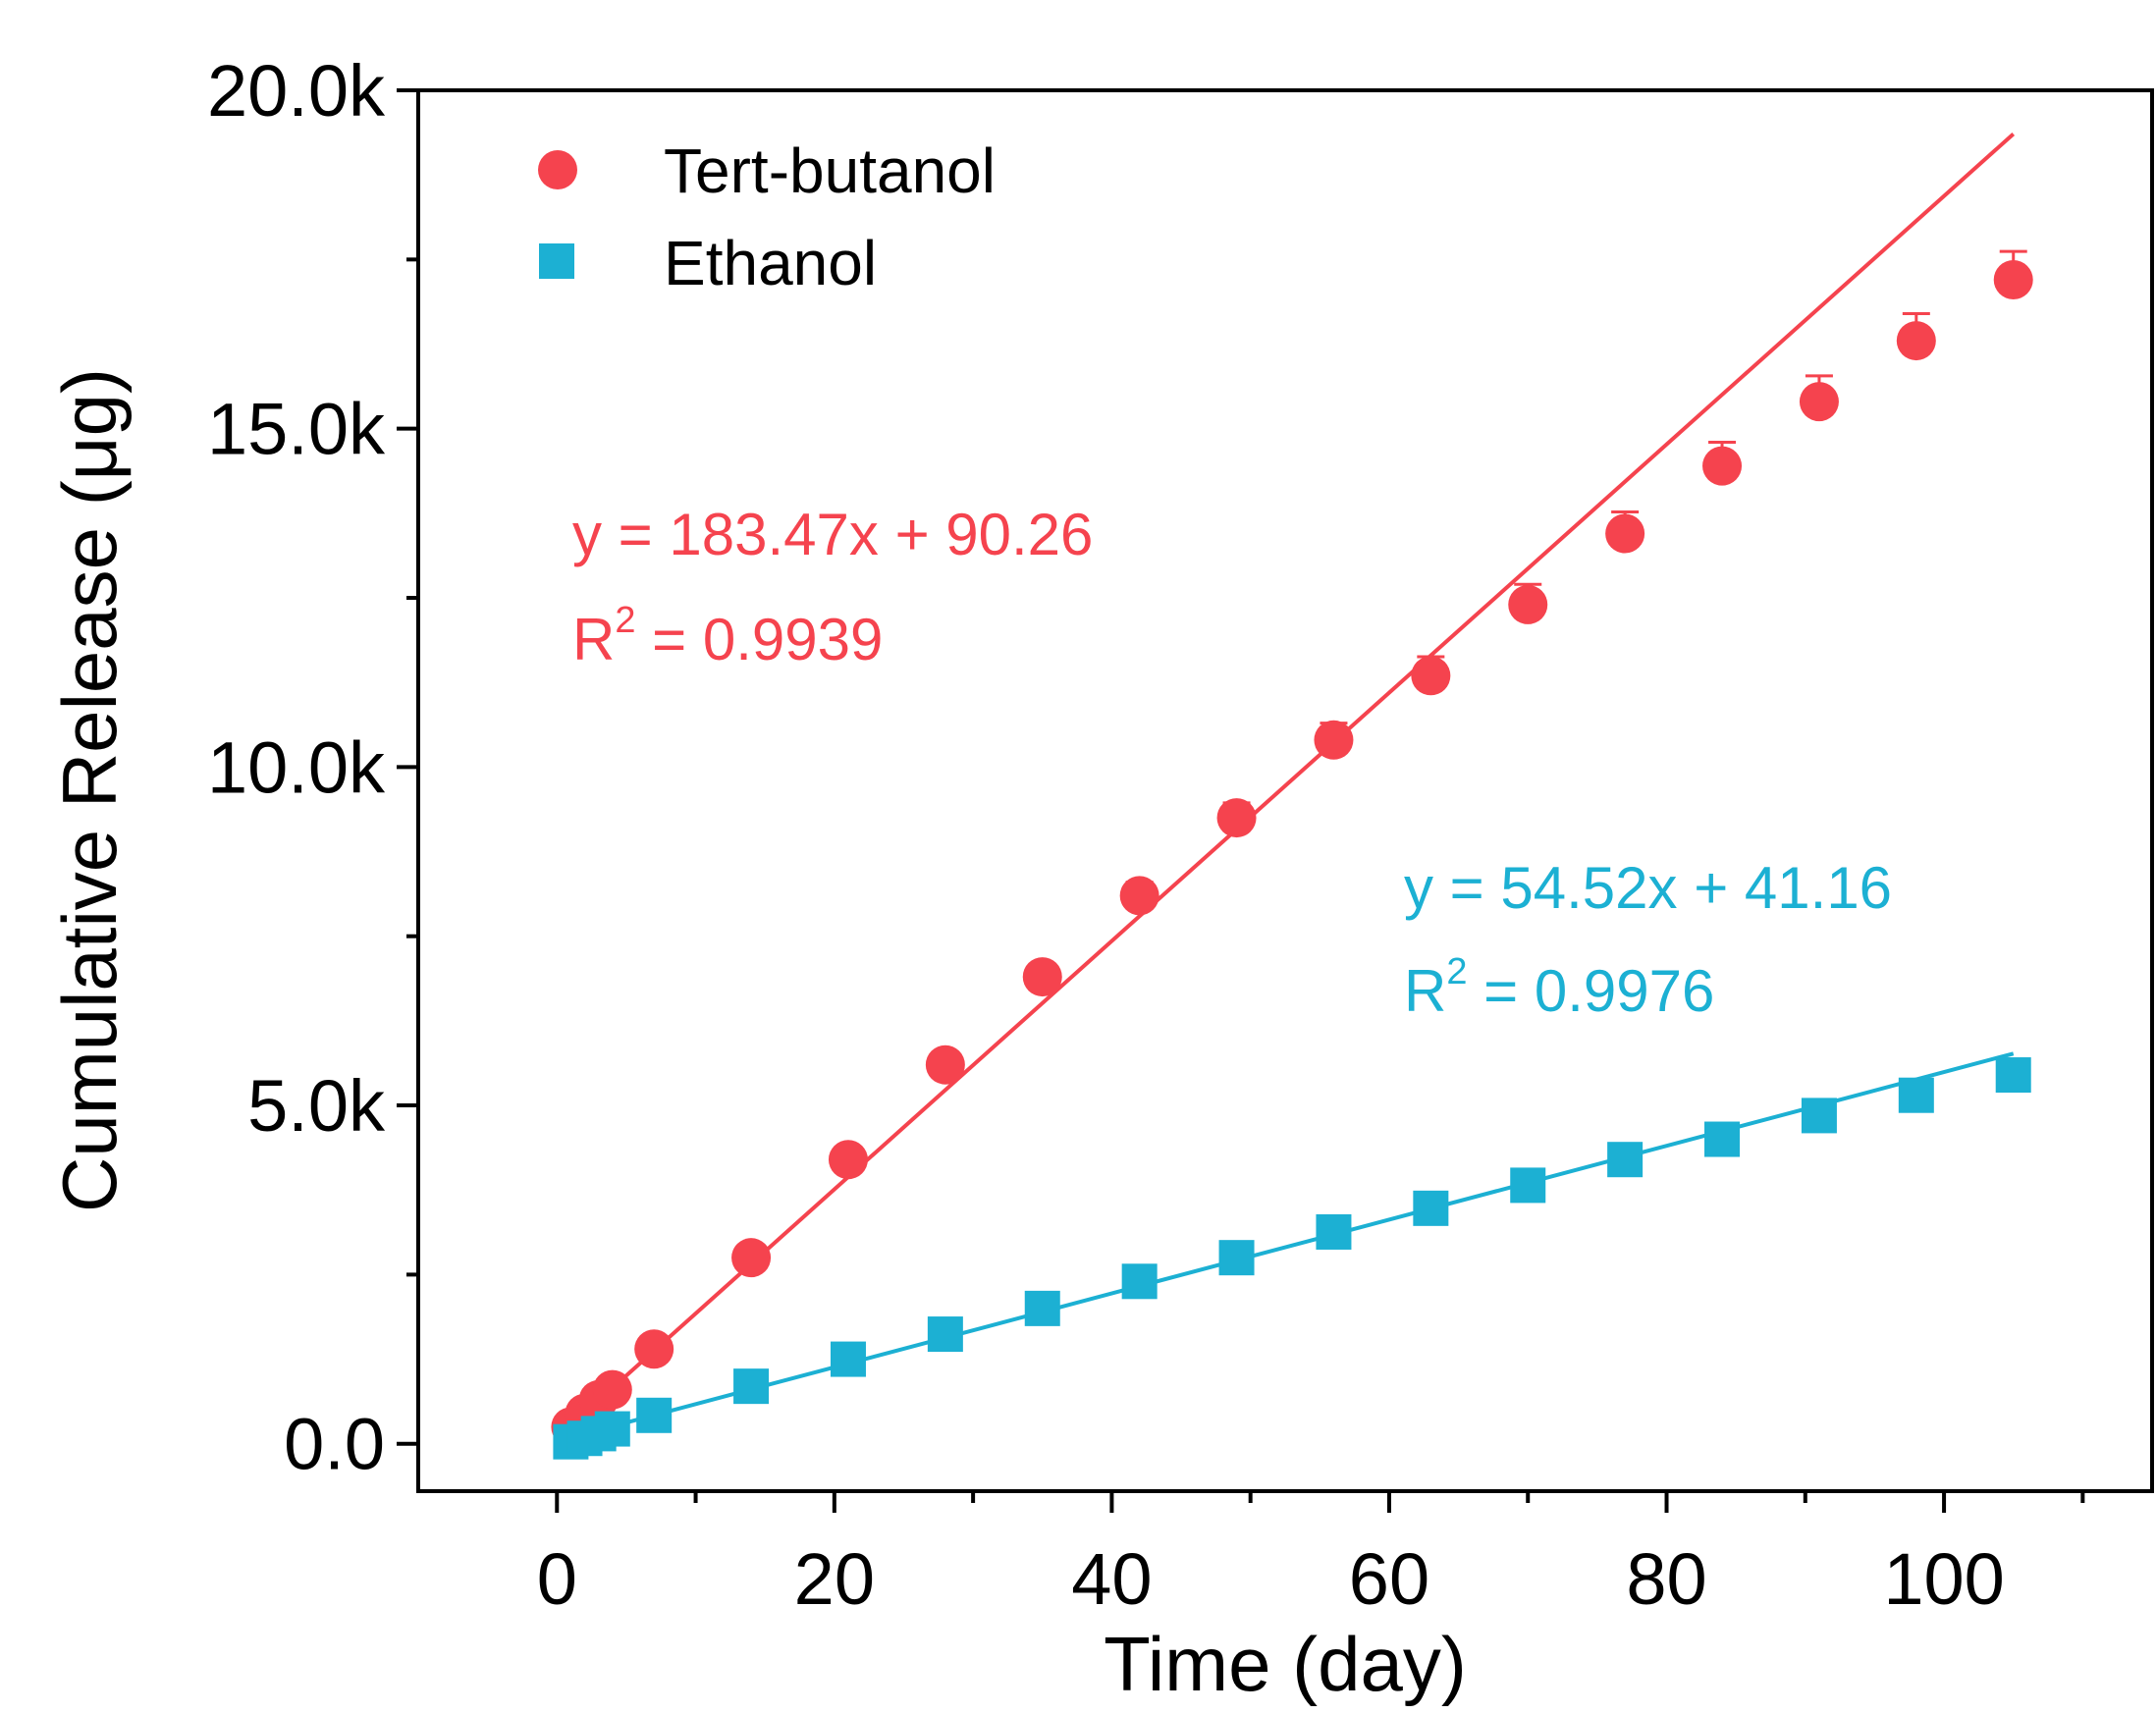  I want to click on x-tick-label: 60, so click(1389, 1579).